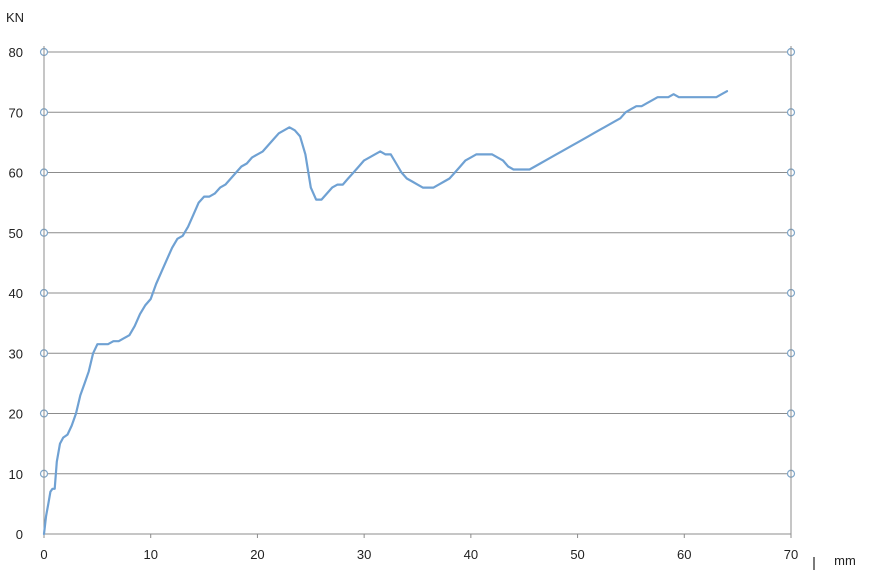 This screenshot has height=572, width=876. What do you see at coordinates (16, 353) in the screenshot?
I see `y-tick-label: 30` at bounding box center [16, 353].